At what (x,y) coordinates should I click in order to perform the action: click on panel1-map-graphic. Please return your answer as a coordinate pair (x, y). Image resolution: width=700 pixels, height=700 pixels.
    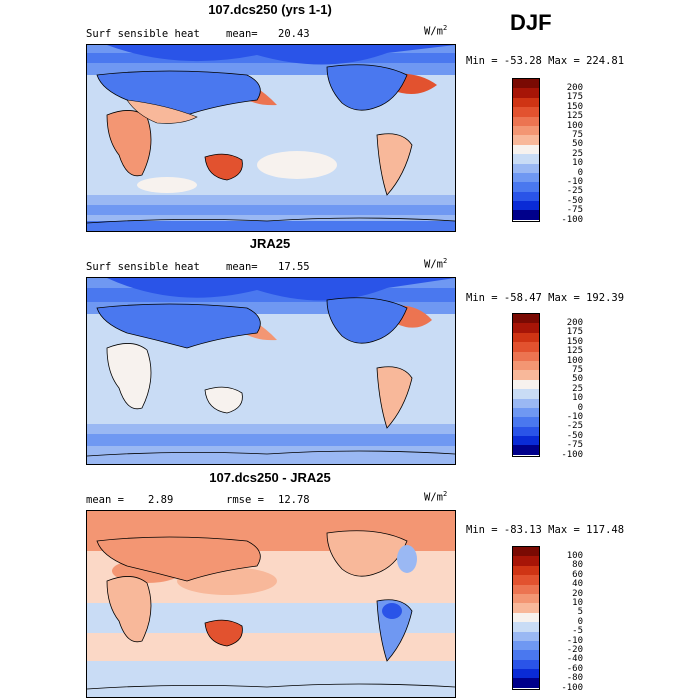
    Looking at the image, I should click on (271, 138).